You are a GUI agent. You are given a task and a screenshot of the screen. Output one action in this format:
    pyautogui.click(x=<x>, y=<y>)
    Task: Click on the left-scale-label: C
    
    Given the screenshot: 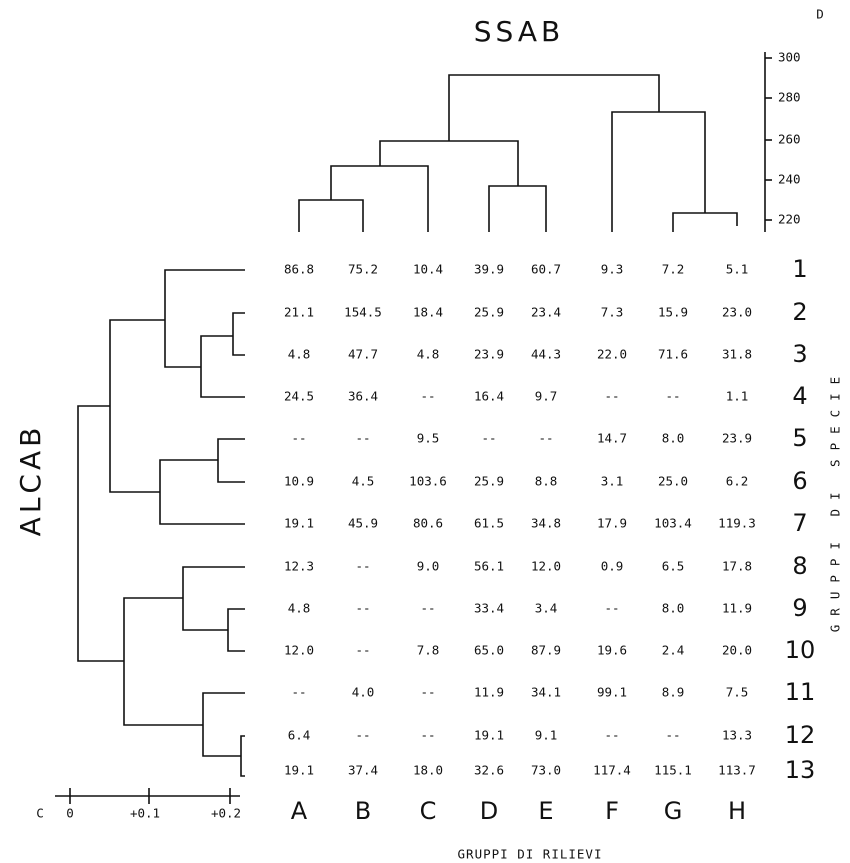 What is the action you would take?
    pyautogui.click(x=40, y=813)
    